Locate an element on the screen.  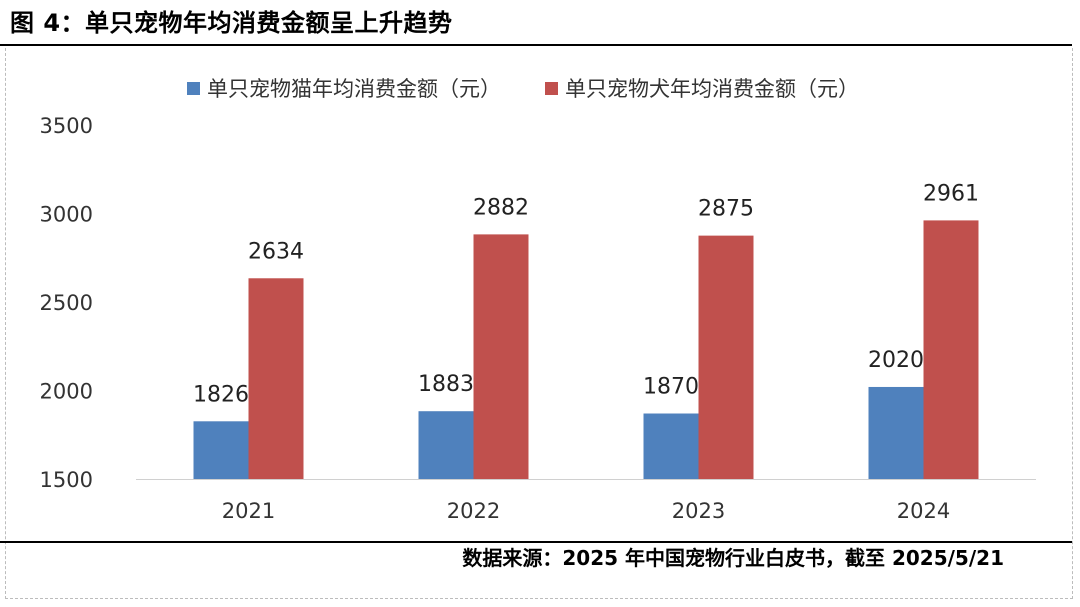
cat-bar-2022 is located at coordinates (446, 445).